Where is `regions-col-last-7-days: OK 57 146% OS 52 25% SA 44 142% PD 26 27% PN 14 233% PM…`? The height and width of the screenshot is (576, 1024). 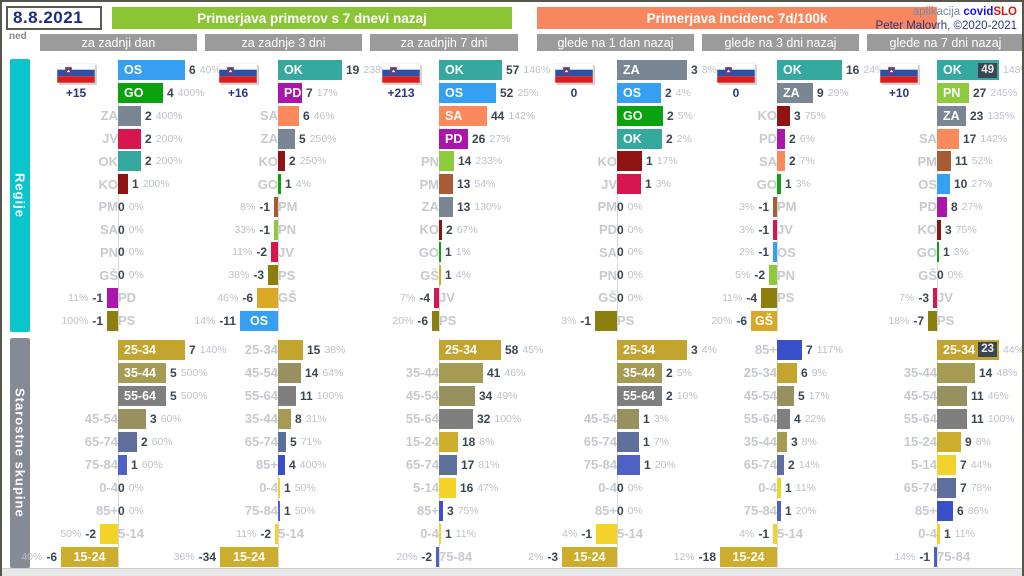 regions-col-last-7-days: OK 57 146% OS 52 25% SA 44 142% PD 26 27% PN 14 233% PM… is located at coordinates (460, 195).